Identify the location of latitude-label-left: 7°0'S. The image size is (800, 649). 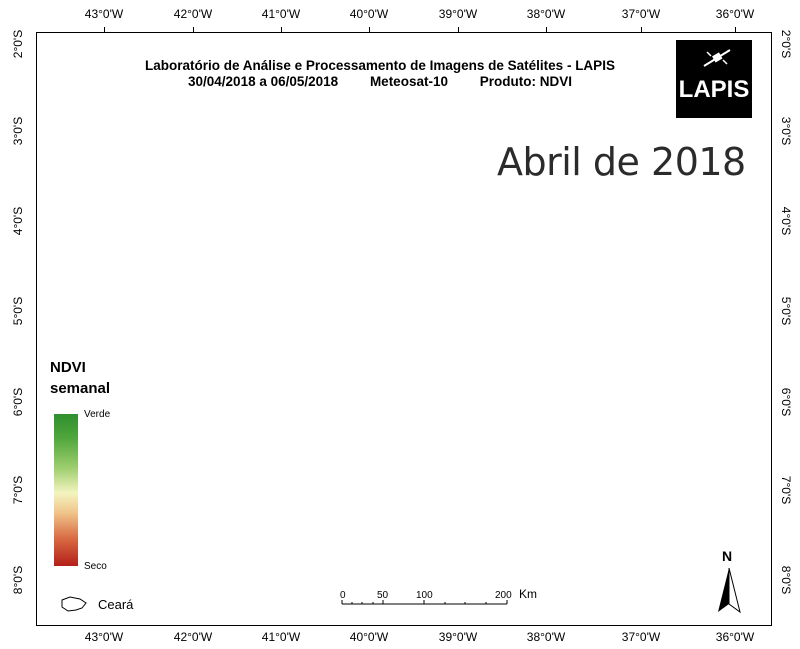
(18, 490).